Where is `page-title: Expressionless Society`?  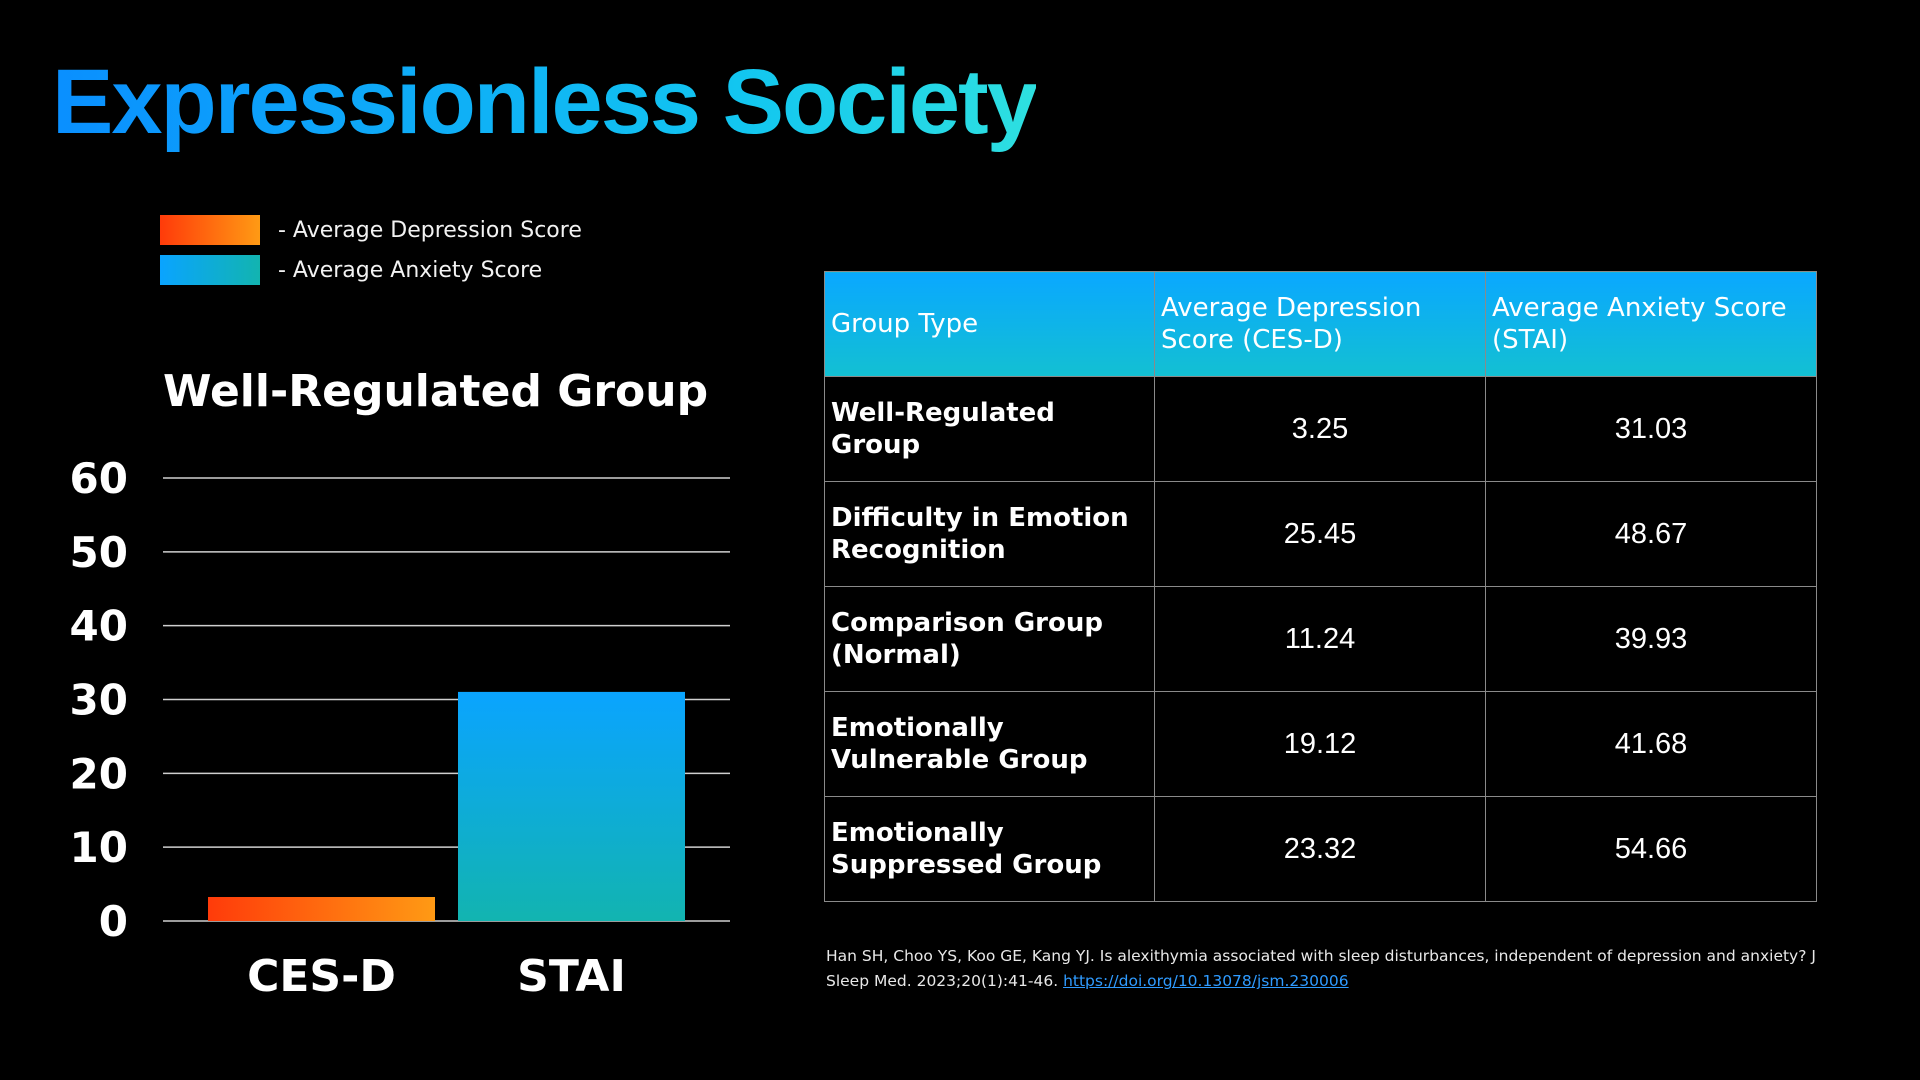 page-title: Expressionless Society is located at coordinates (545, 102).